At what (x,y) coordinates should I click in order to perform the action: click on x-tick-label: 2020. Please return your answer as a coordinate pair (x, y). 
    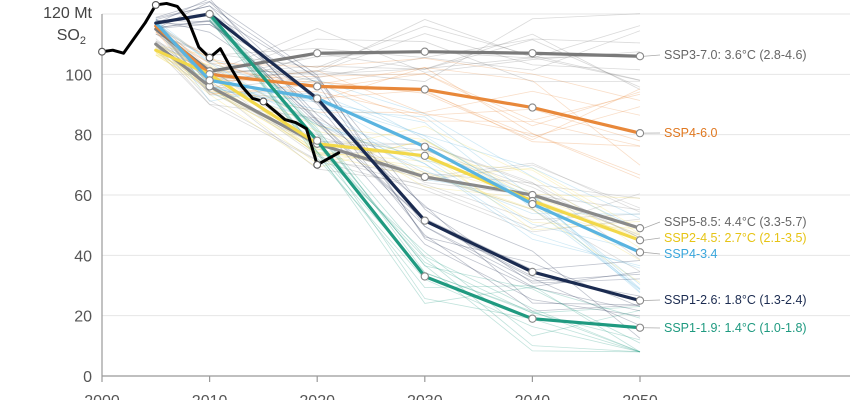
    Looking at the image, I should click on (317, 396).